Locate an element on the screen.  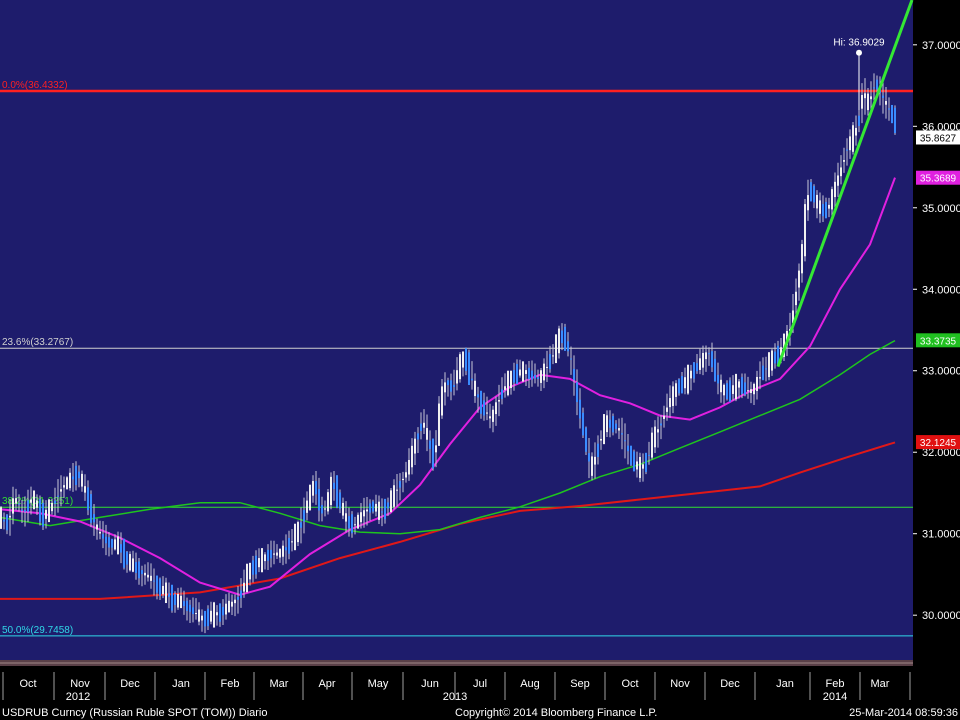
y-tick-label: 36.0000 is located at coordinates (941, 127).